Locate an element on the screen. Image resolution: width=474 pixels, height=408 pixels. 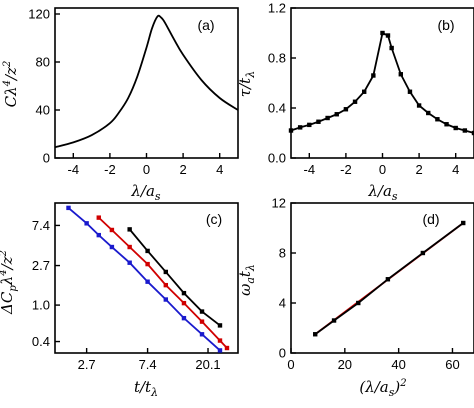
panel-d-ytick-label: 0 is located at coordinates (282, 353).